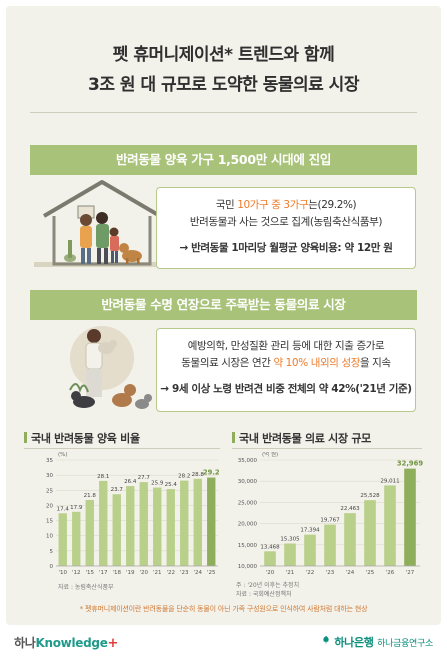 Image resolution: width=447 pixels, height=660 pixels. What do you see at coordinates (410, 464) in the screenshot?
I see `data-label: 32,969` at bounding box center [410, 464].